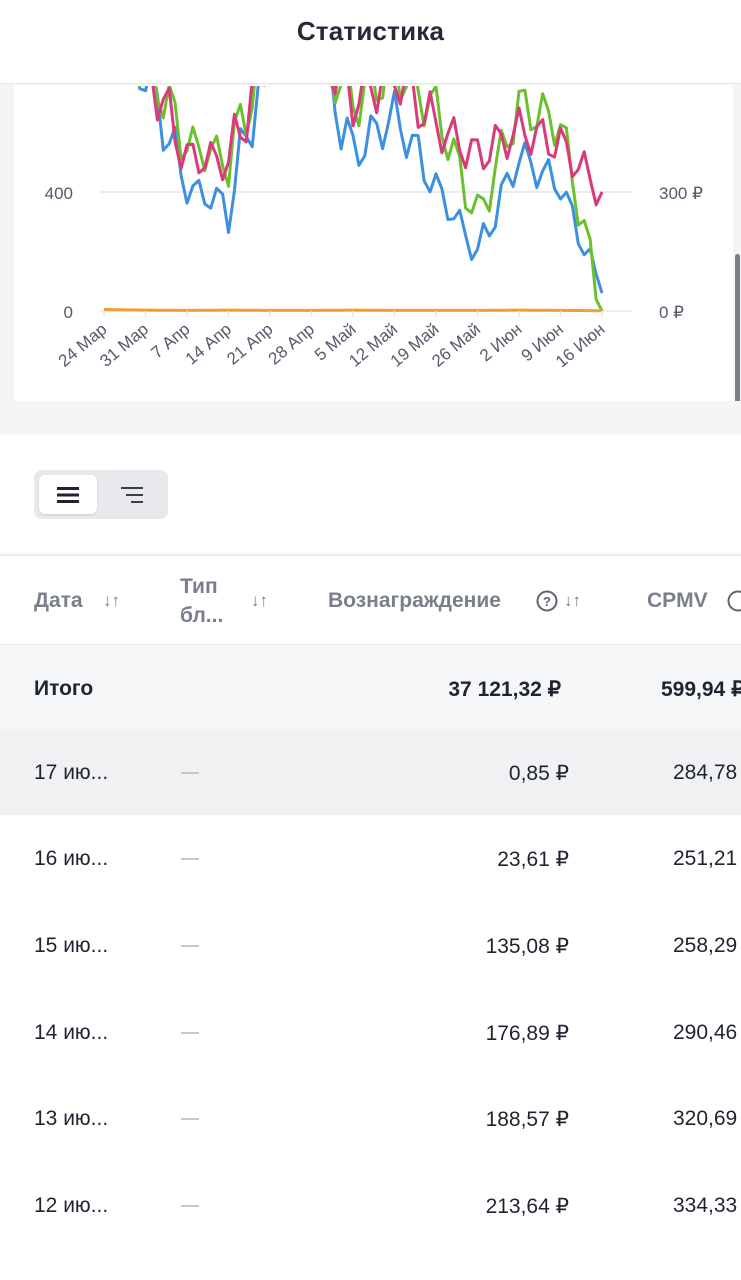  Describe the element at coordinates (101, 494) in the screenshot. I see `view-toggle` at that location.